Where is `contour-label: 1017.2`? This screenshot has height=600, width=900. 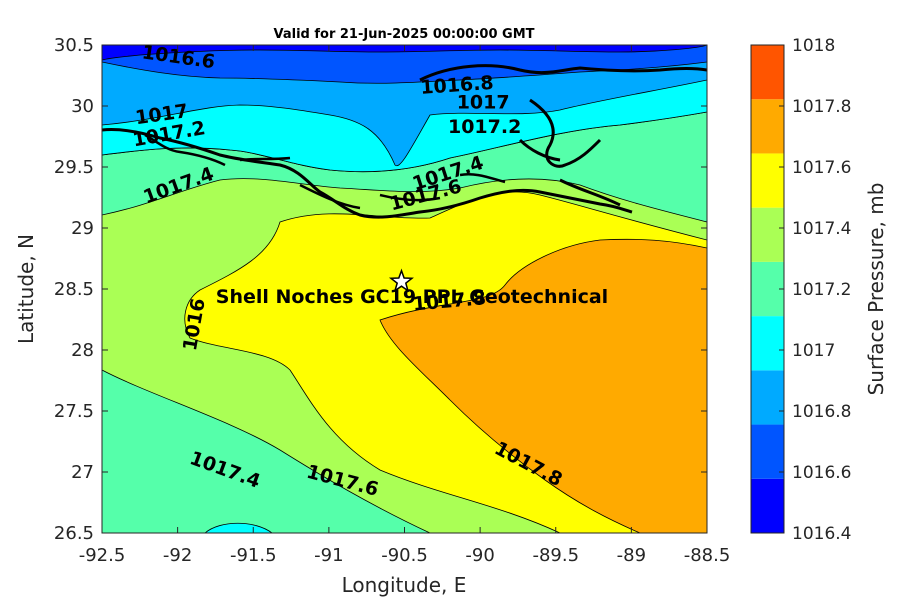 contour-label: 1017.2 is located at coordinates (484, 127).